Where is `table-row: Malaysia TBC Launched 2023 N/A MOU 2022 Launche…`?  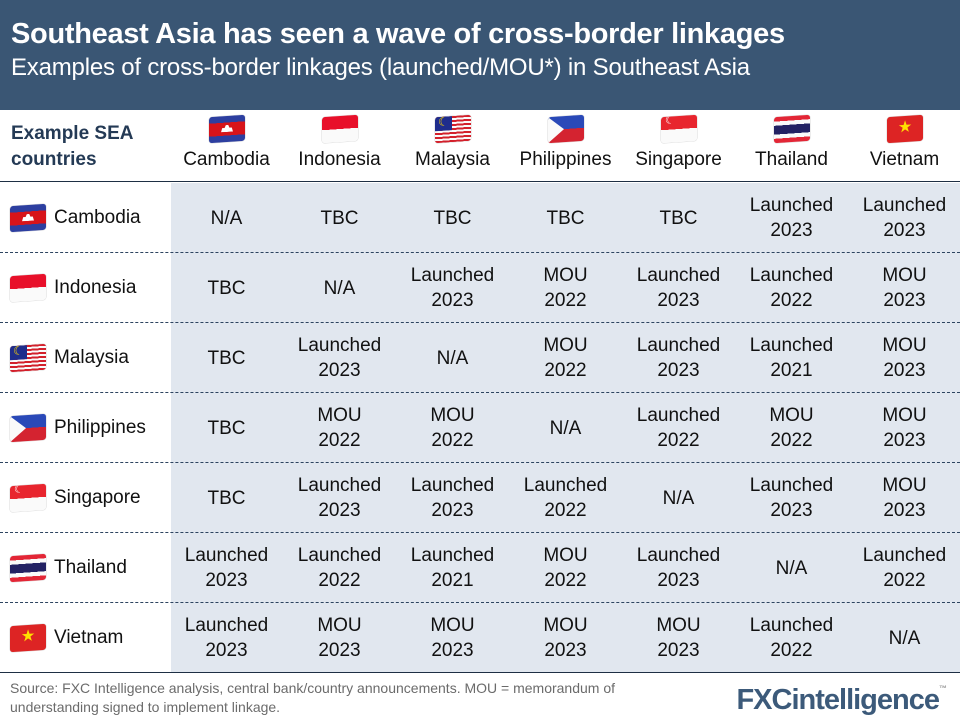
table-row: Malaysia TBC Launched 2023 N/A MOU 2022 Launche… is located at coordinates (480, 358).